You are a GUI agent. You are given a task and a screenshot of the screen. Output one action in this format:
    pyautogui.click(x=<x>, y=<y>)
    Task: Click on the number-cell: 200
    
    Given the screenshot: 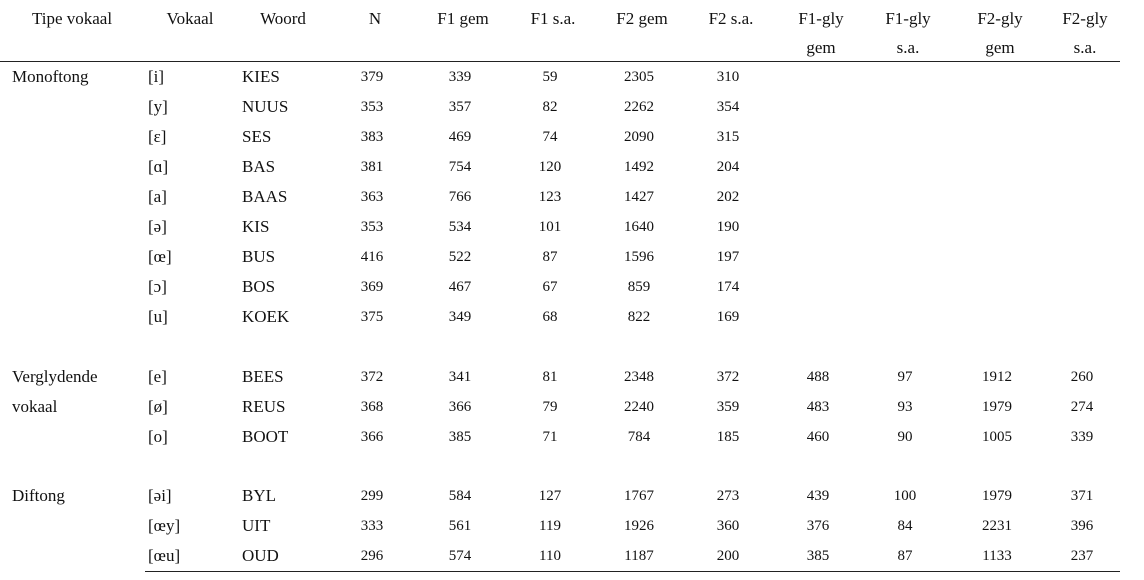 What is the action you would take?
    pyautogui.click(x=728, y=556)
    